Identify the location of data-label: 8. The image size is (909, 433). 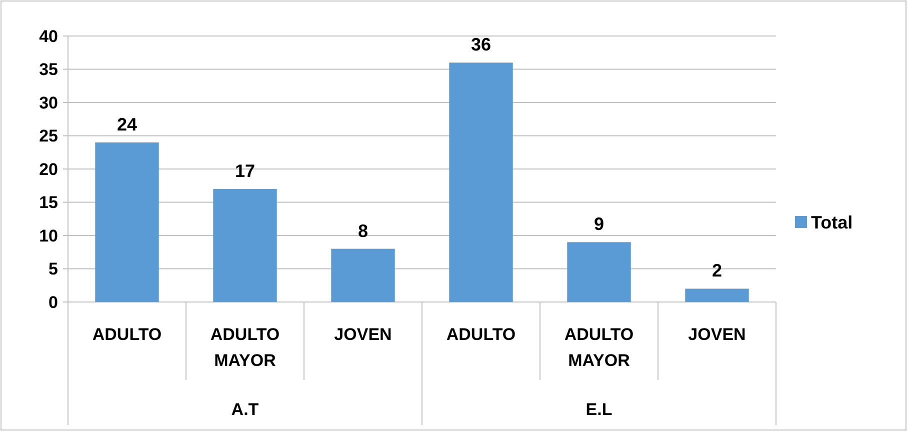
(363, 230).